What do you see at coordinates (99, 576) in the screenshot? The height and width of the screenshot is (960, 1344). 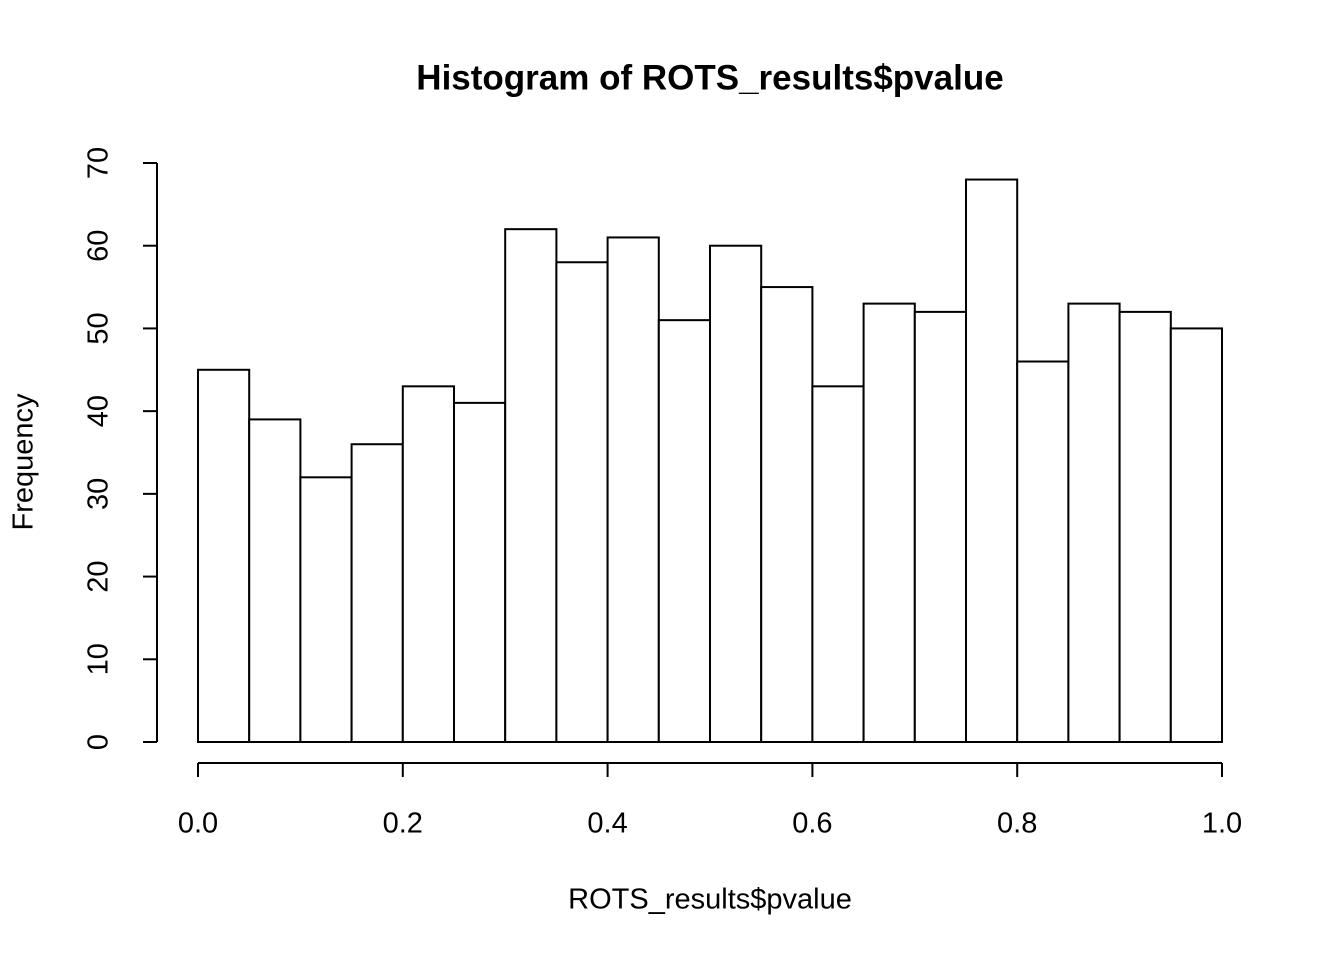 I see `y-tick-label: 20` at bounding box center [99, 576].